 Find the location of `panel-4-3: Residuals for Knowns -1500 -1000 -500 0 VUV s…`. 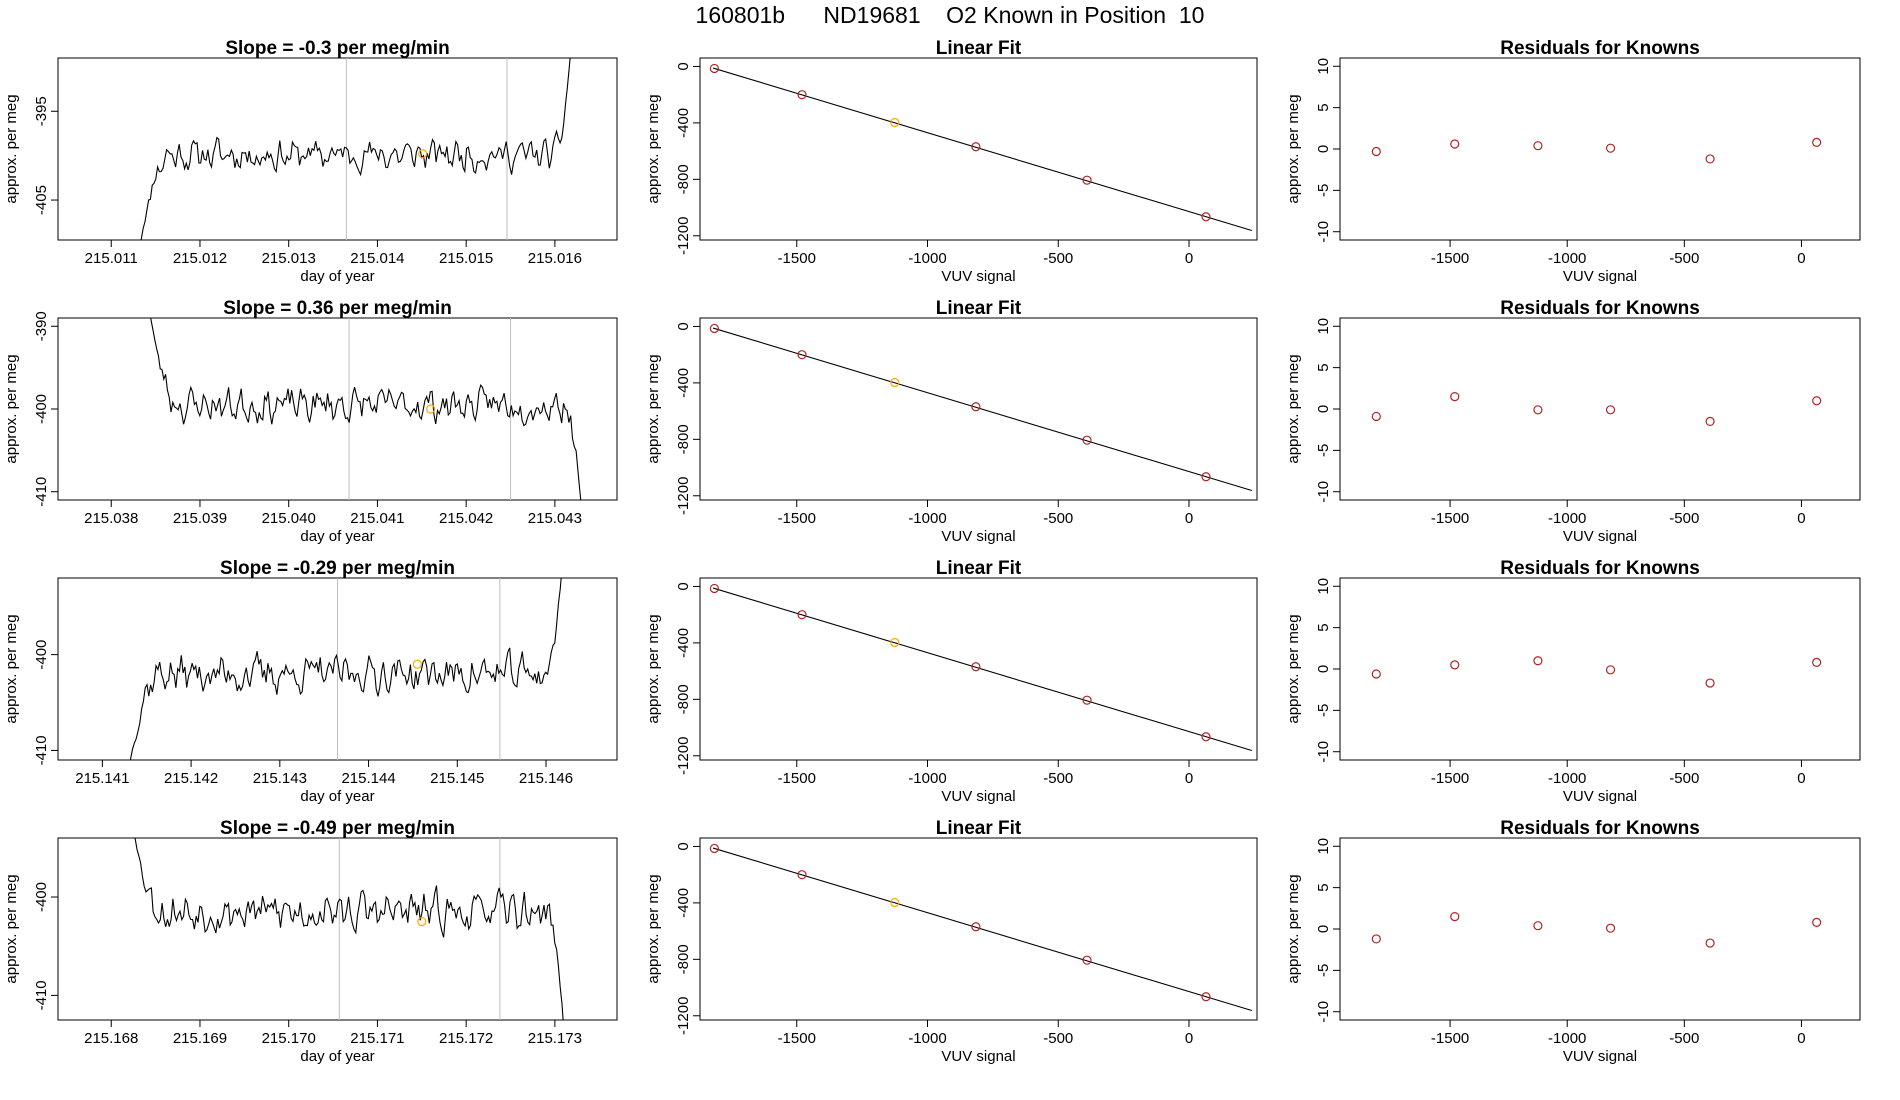

panel-4-3: Residuals for Knowns -1500 -1000 -500 0 VUV s… is located at coordinates (1573, 941).